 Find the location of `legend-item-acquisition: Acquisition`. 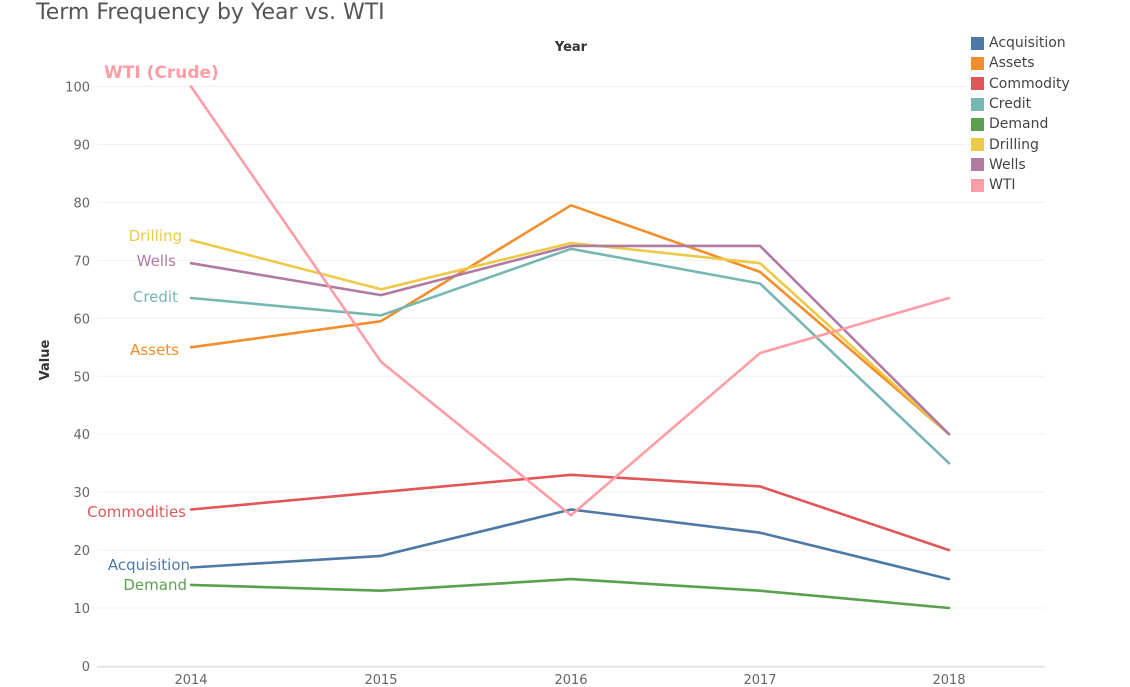

legend-item-acquisition: Acquisition is located at coordinates (1031, 43).